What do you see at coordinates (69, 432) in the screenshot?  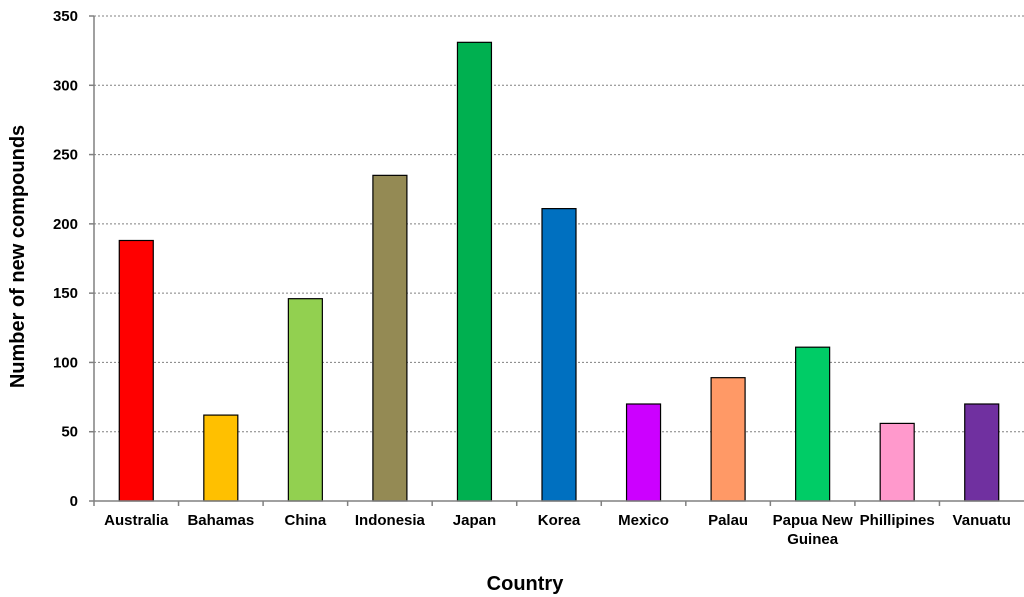 I see `y-tick-label: 50` at bounding box center [69, 432].